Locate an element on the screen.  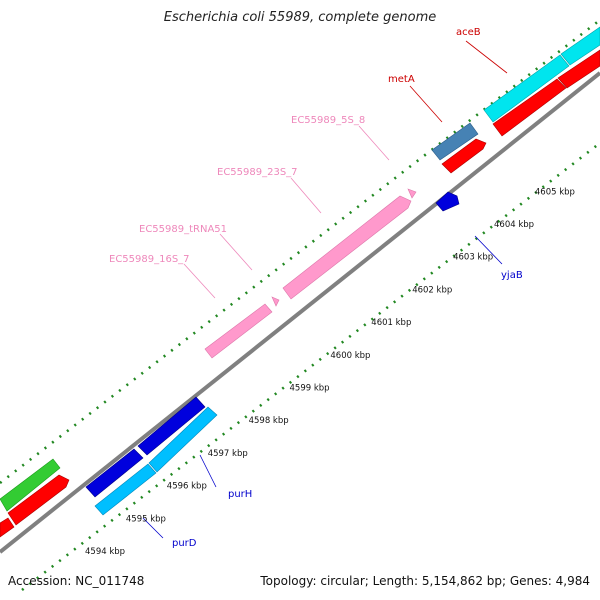
ruler-tick-label: 4600 kbp is located at coordinates (350, 356).